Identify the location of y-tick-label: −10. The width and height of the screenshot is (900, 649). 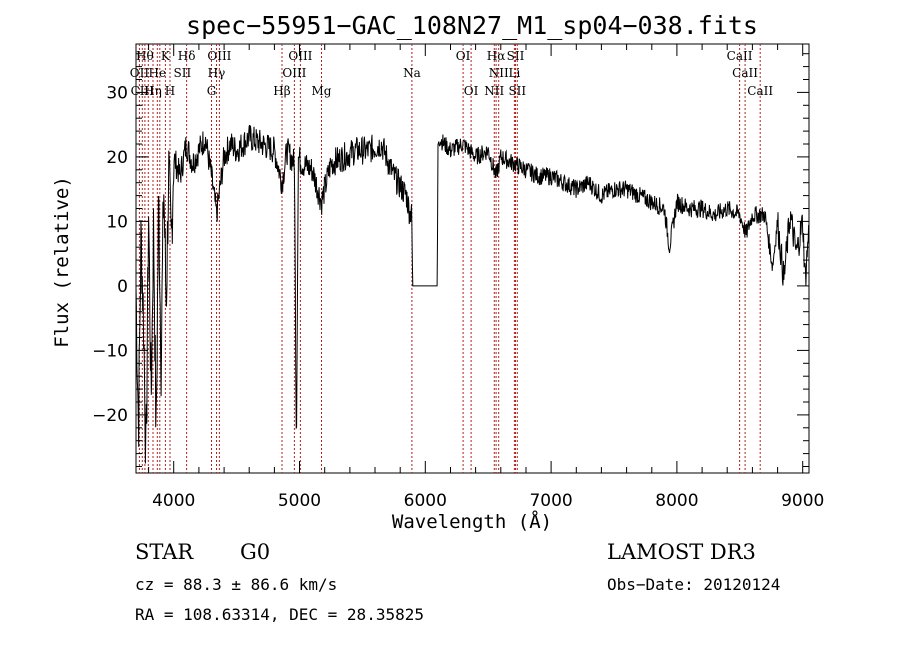
(110, 351).